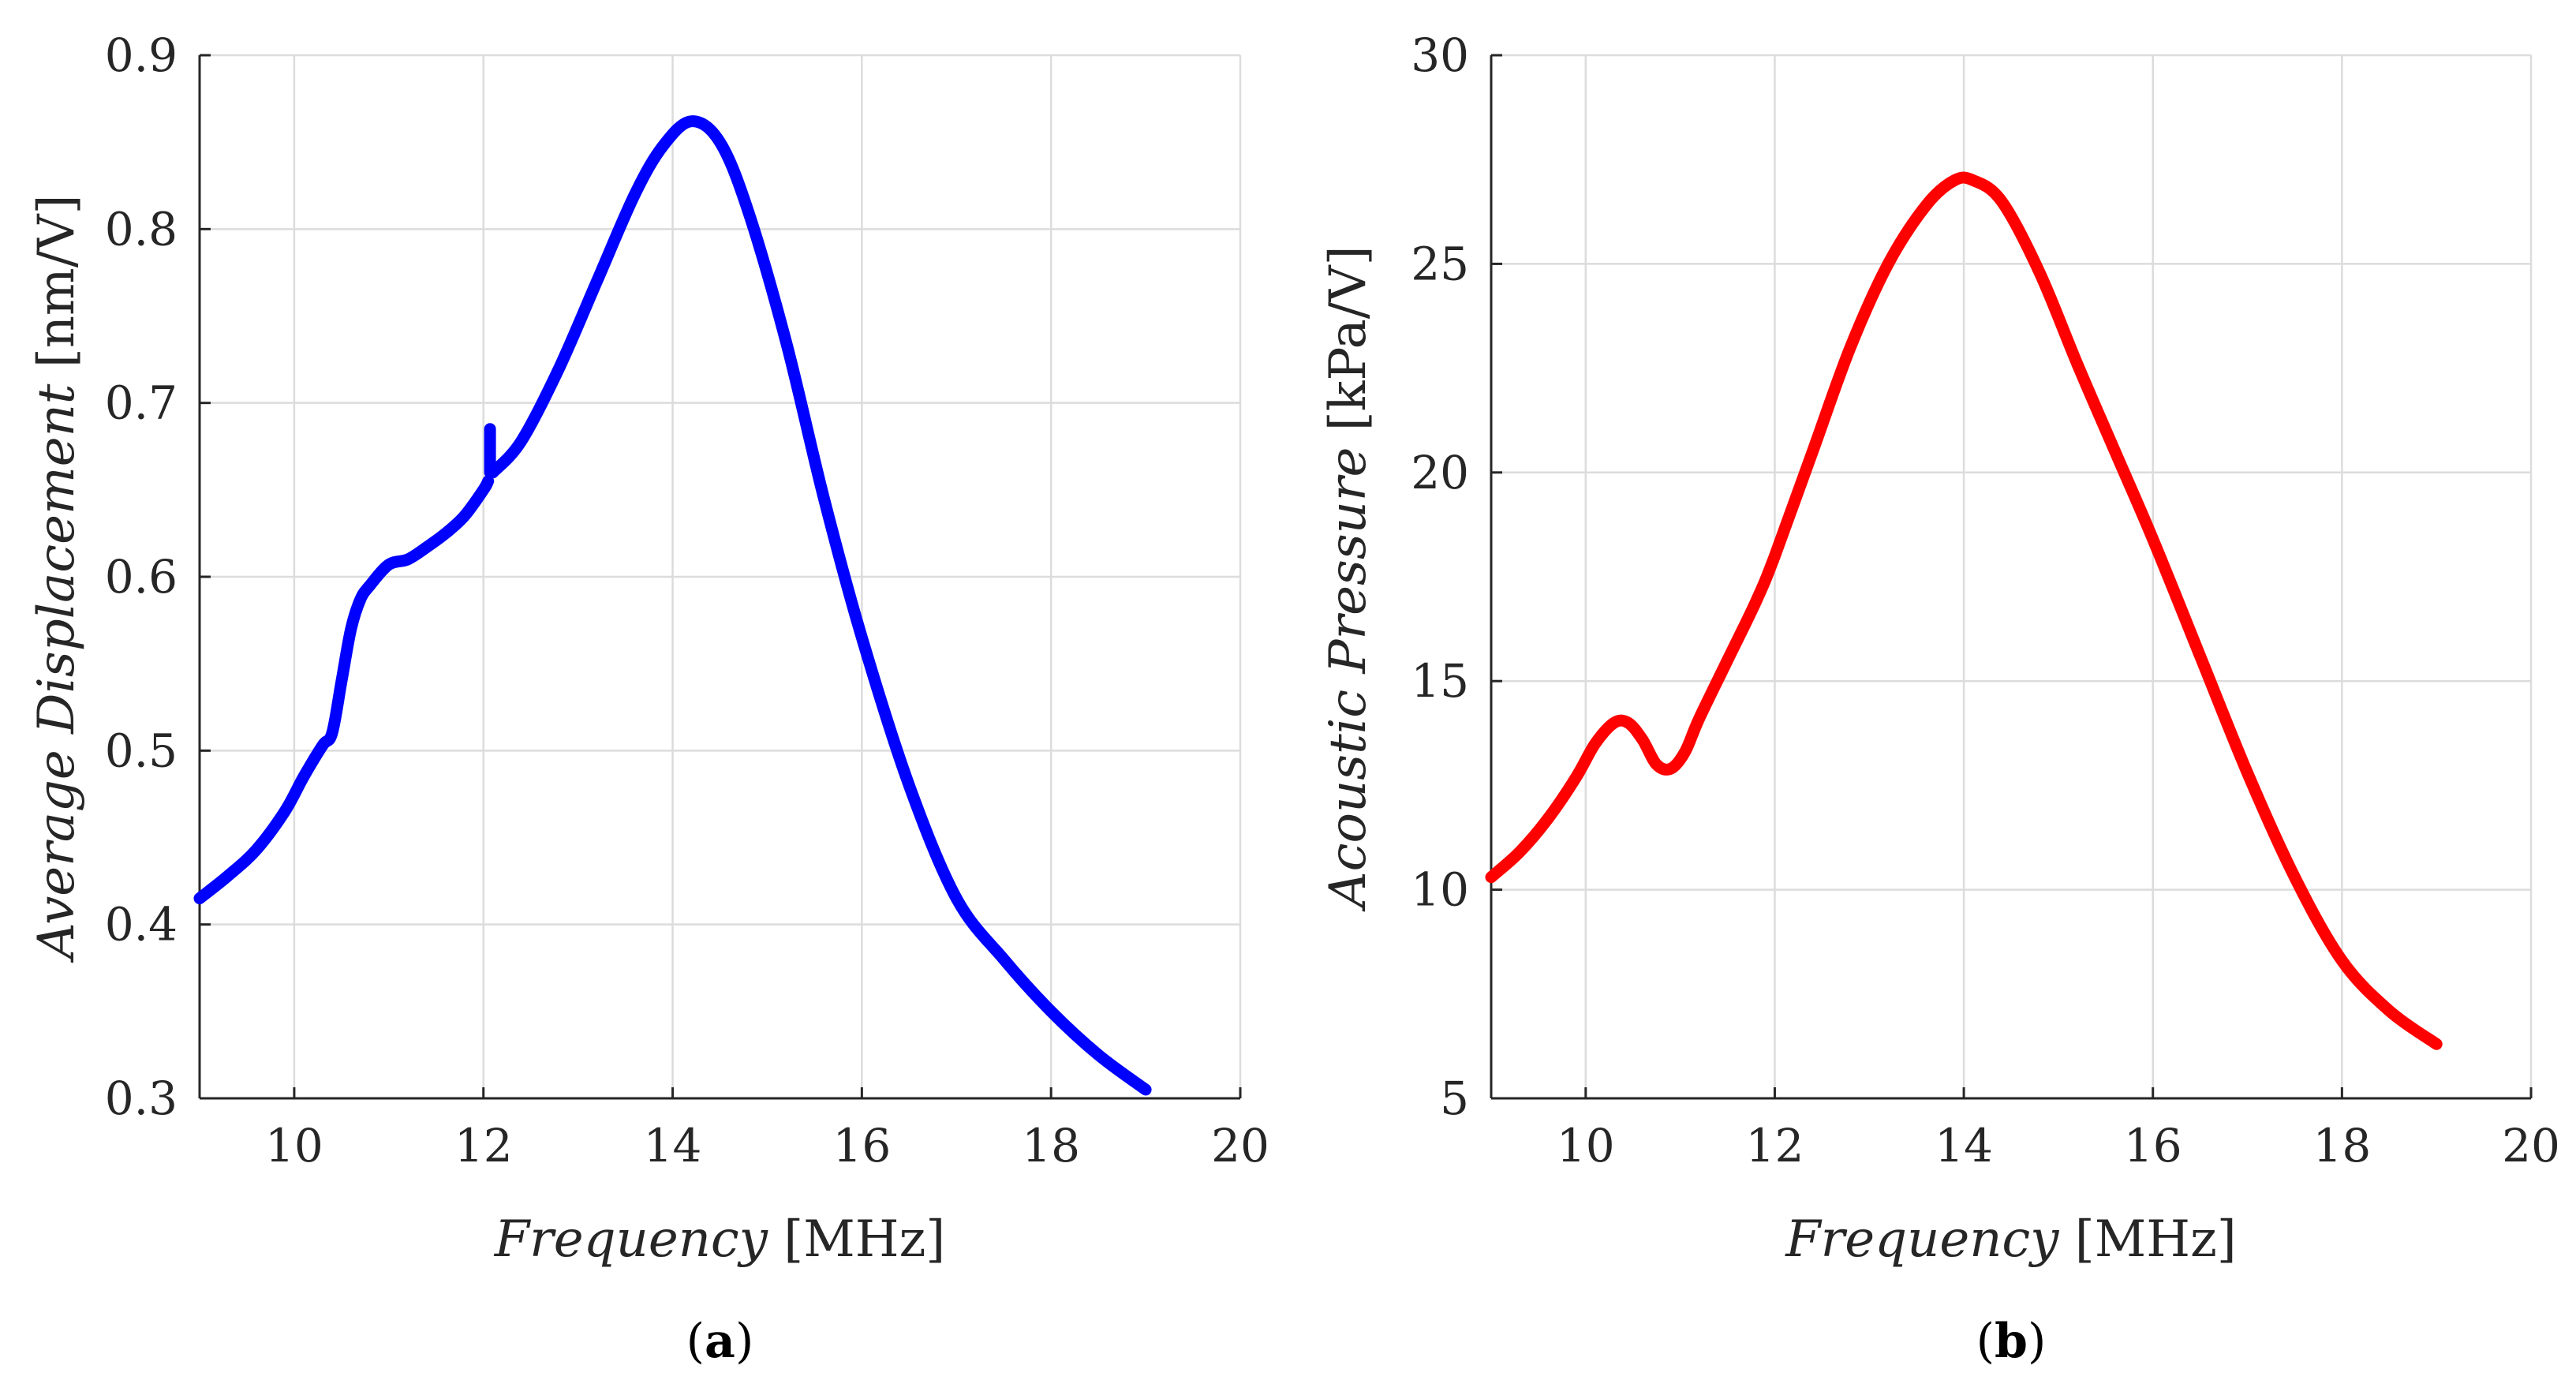  I want to click on y-tick-label: 25, so click(1440, 263).